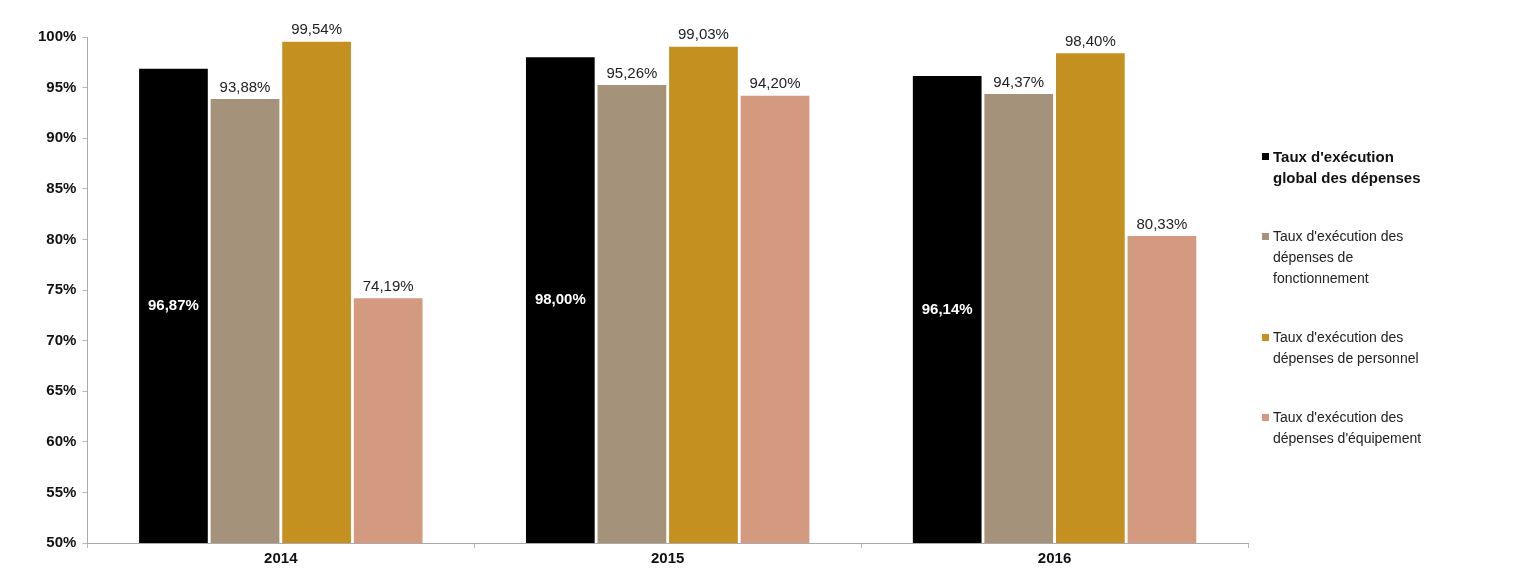 Image resolution: width=1519 pixels, height=571 pixels. What do you see at coordinates (1346, 348) in the screenshot?
I see `legend-label: Taux d'exécution des dépenses de personnel` at bounding box center [1346, 348].